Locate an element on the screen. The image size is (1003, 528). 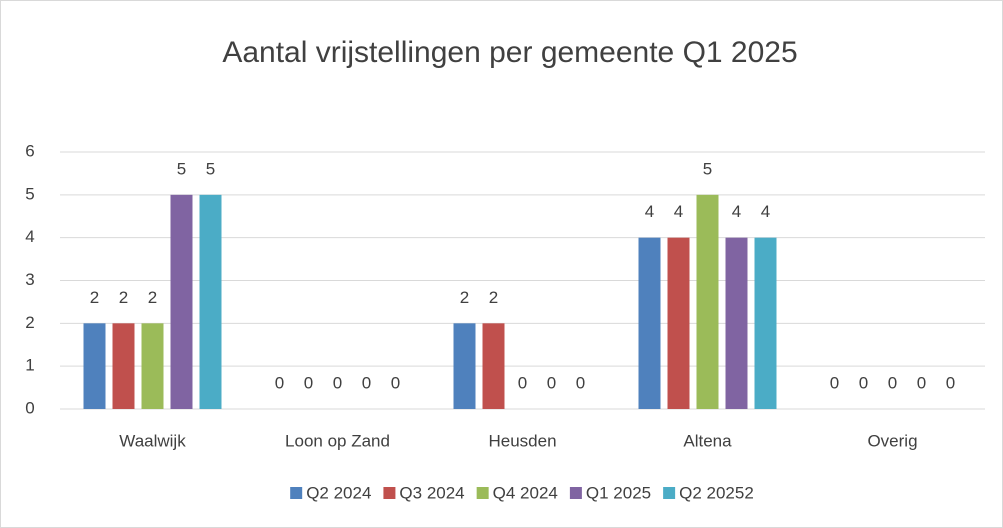
y-tick-label: 3 is located at coordinates (29, 279).